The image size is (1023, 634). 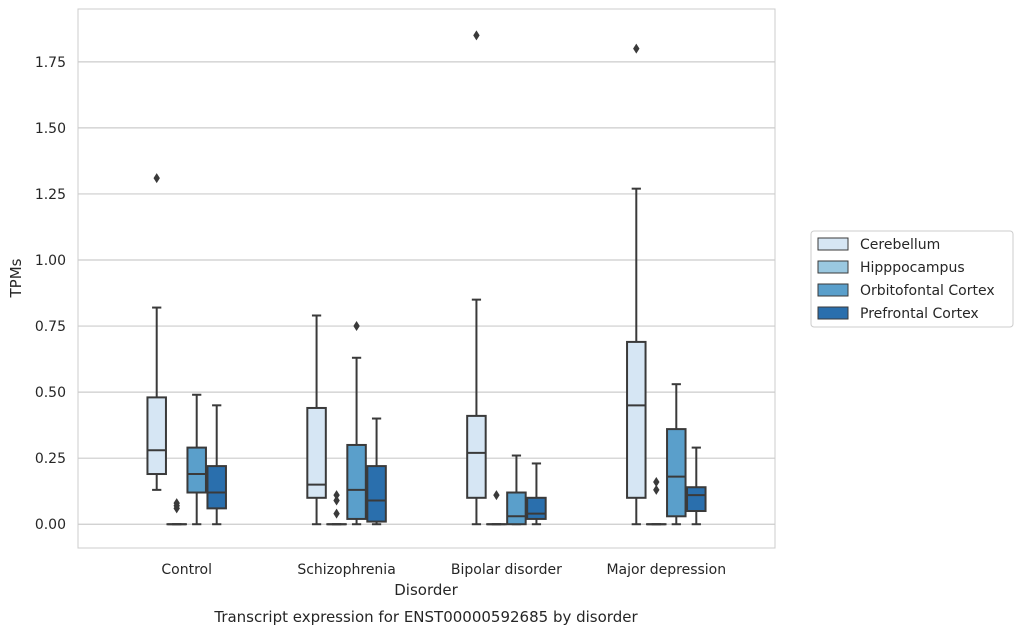 What do you see at coordinates (50, 294) in the screenshot?
I see `y-tick-labels: 0.00 0.25 0.50 0.75 1.00 1.25 1.50 1.75` at bounding box center [50, 294].